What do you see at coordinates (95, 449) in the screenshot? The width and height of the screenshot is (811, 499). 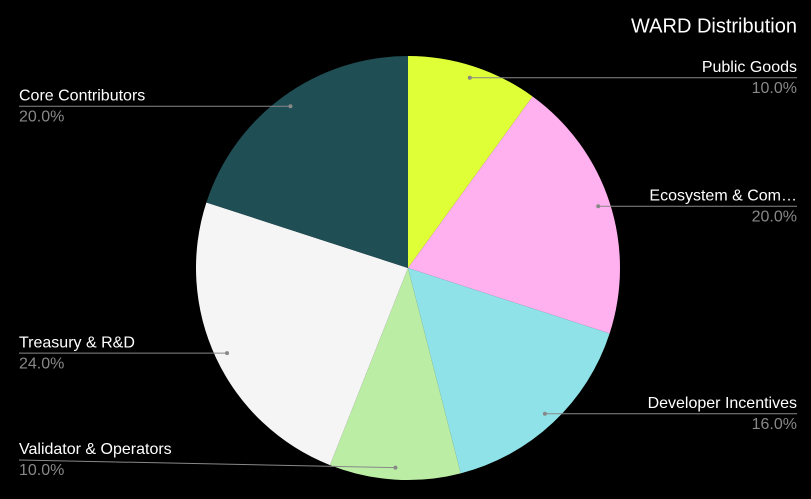 I see `slice-label: Validator & Operators` at bounding box center [95, 449].